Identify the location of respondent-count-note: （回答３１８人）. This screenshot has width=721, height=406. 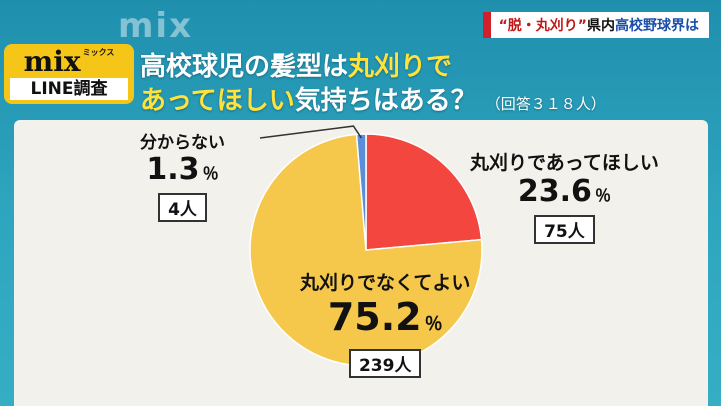
(545, 104).